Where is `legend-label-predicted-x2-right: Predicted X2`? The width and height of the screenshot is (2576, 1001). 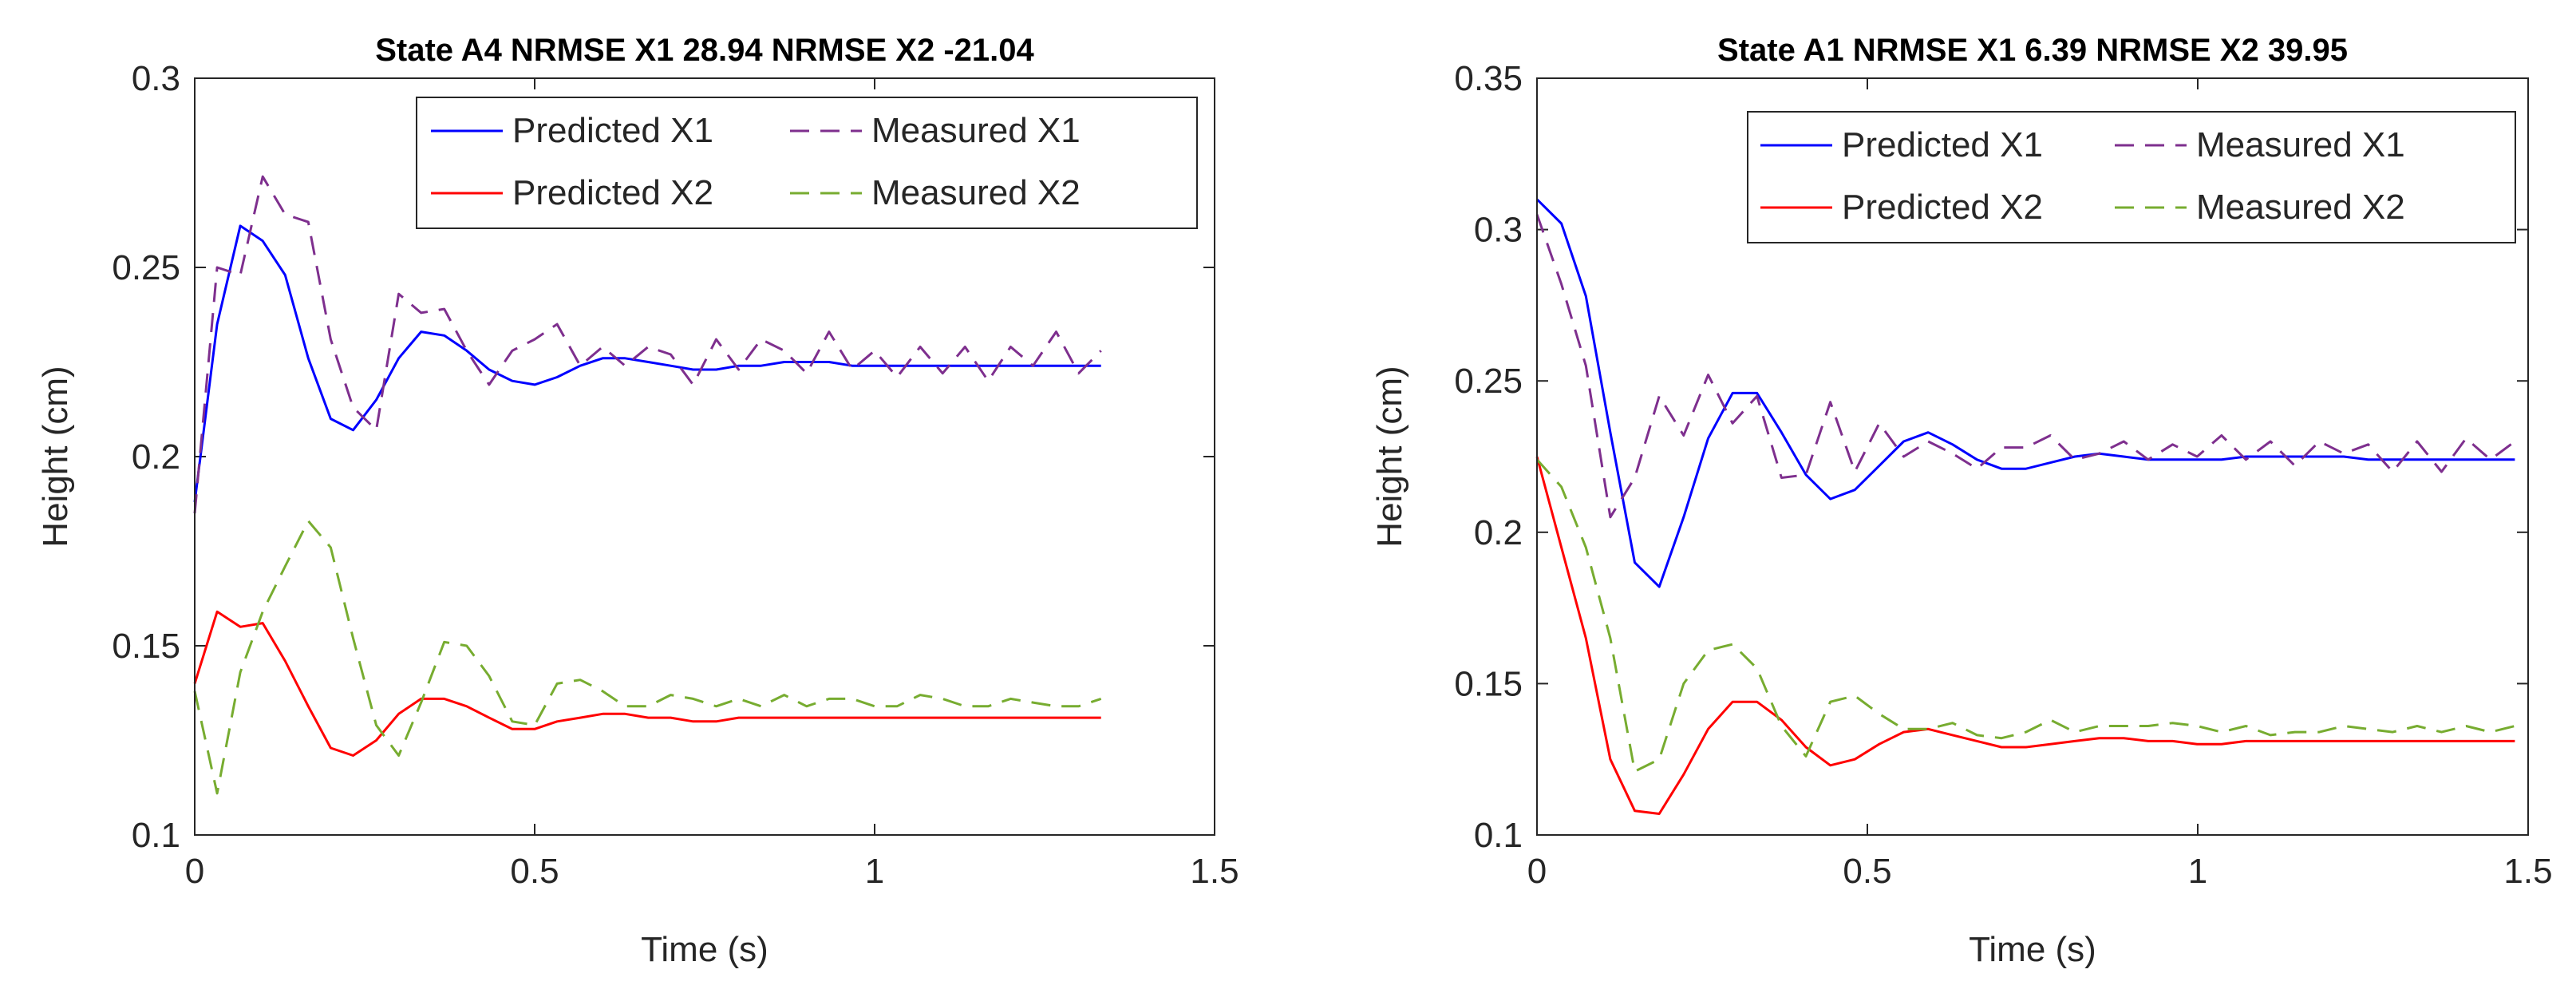
legend-label-predicted-x2-right: Predicted X2 is located at coordinates (1942, 207).